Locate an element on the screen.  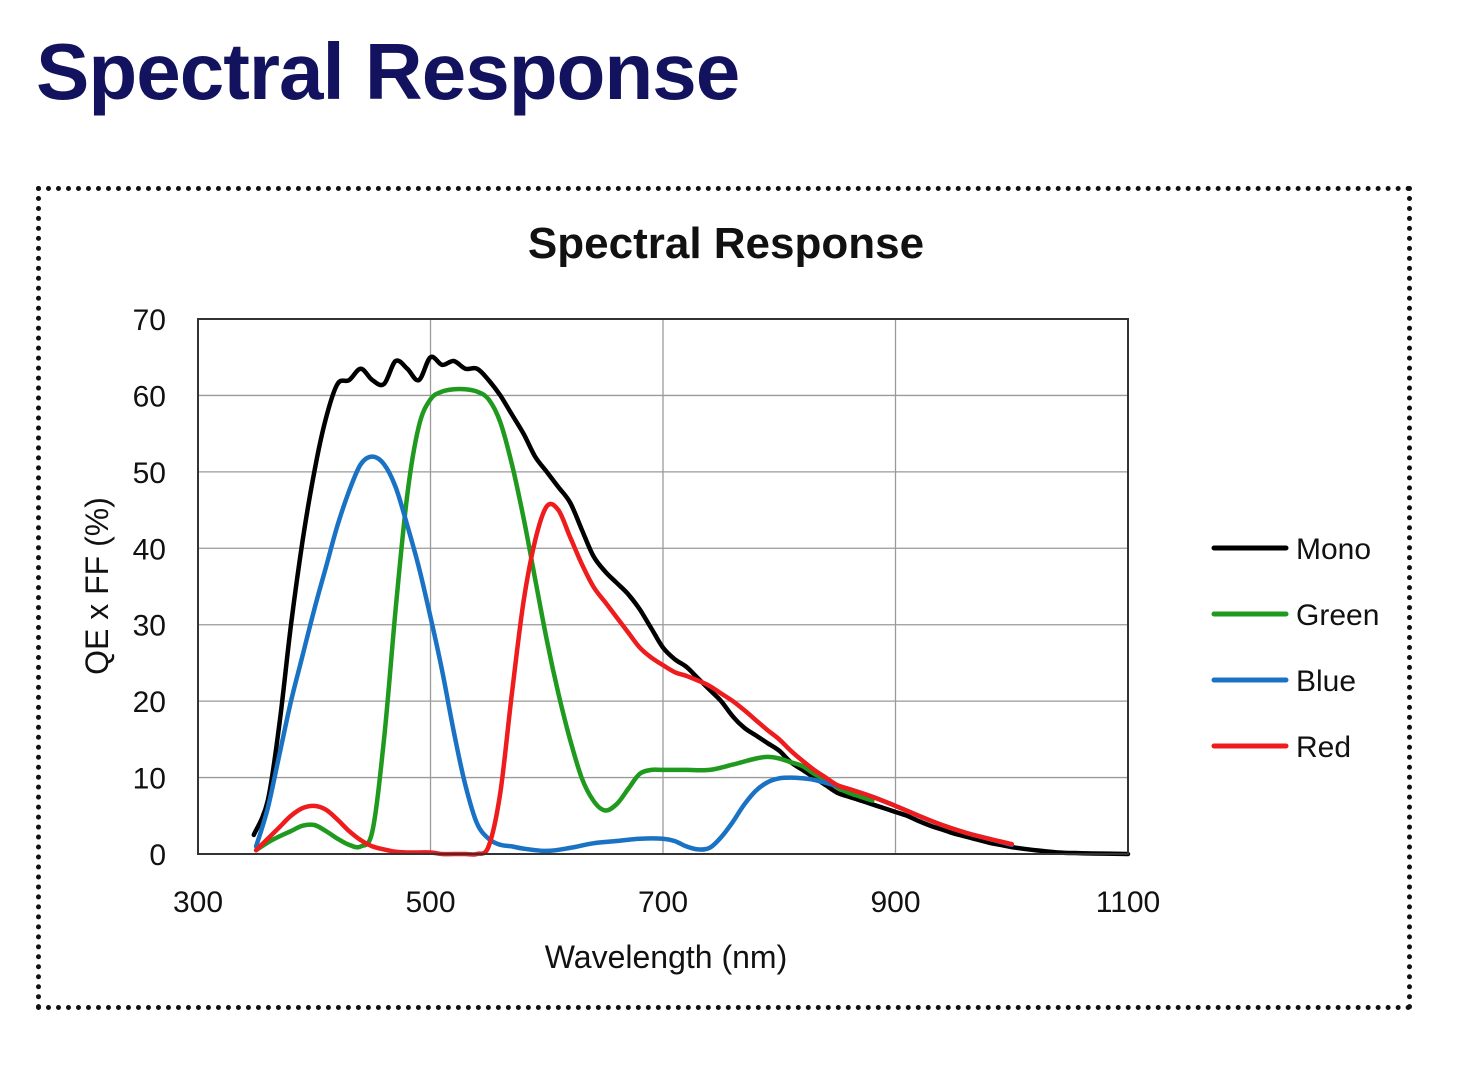
y-tick-label: 30 is located at coordinates (149, 626).